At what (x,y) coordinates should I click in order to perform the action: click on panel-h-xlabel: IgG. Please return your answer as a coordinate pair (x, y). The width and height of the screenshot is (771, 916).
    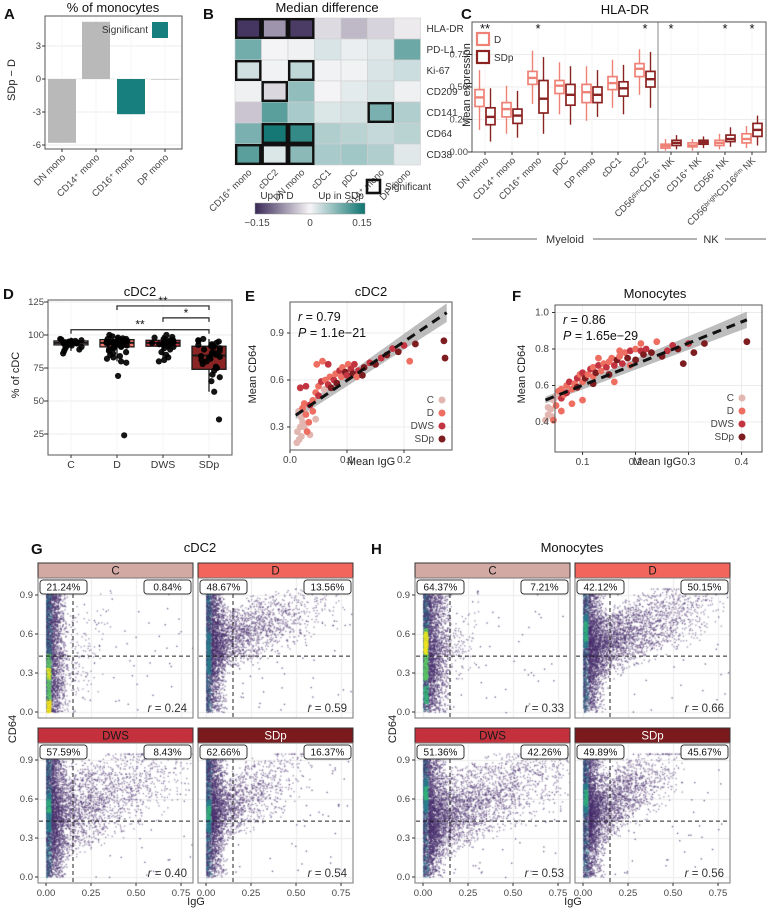
    Looking at the image, I should click on (573, 902).